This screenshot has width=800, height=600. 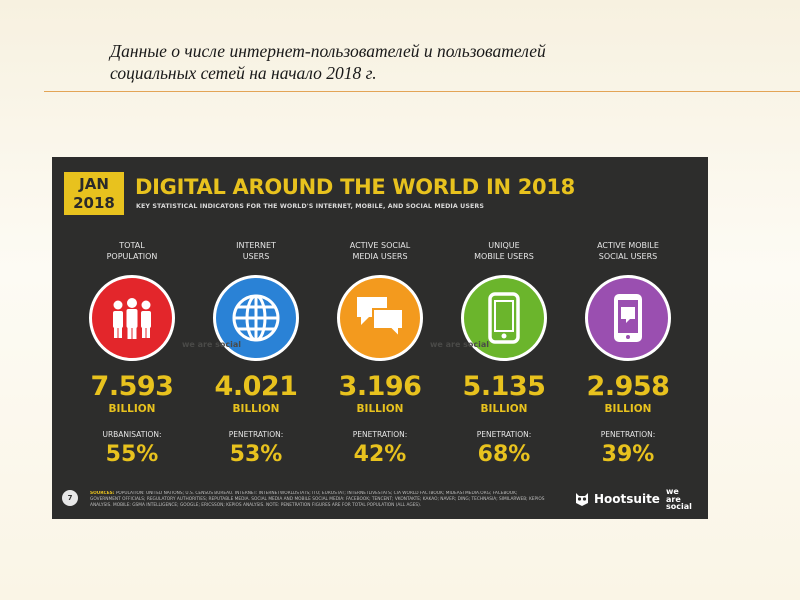 I want to click on globe-icon, so click(x=256, y=318).